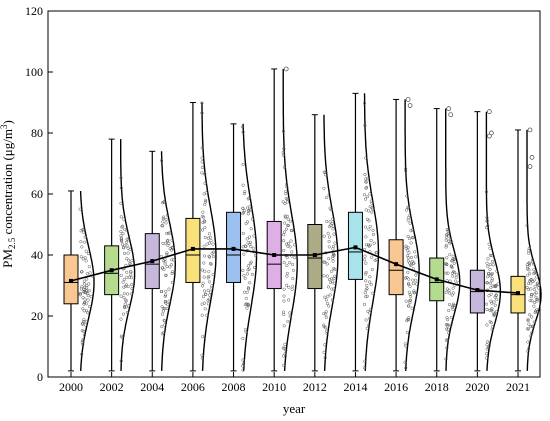  I want to click on y-tick-label-60: 60, so click(37, 194).